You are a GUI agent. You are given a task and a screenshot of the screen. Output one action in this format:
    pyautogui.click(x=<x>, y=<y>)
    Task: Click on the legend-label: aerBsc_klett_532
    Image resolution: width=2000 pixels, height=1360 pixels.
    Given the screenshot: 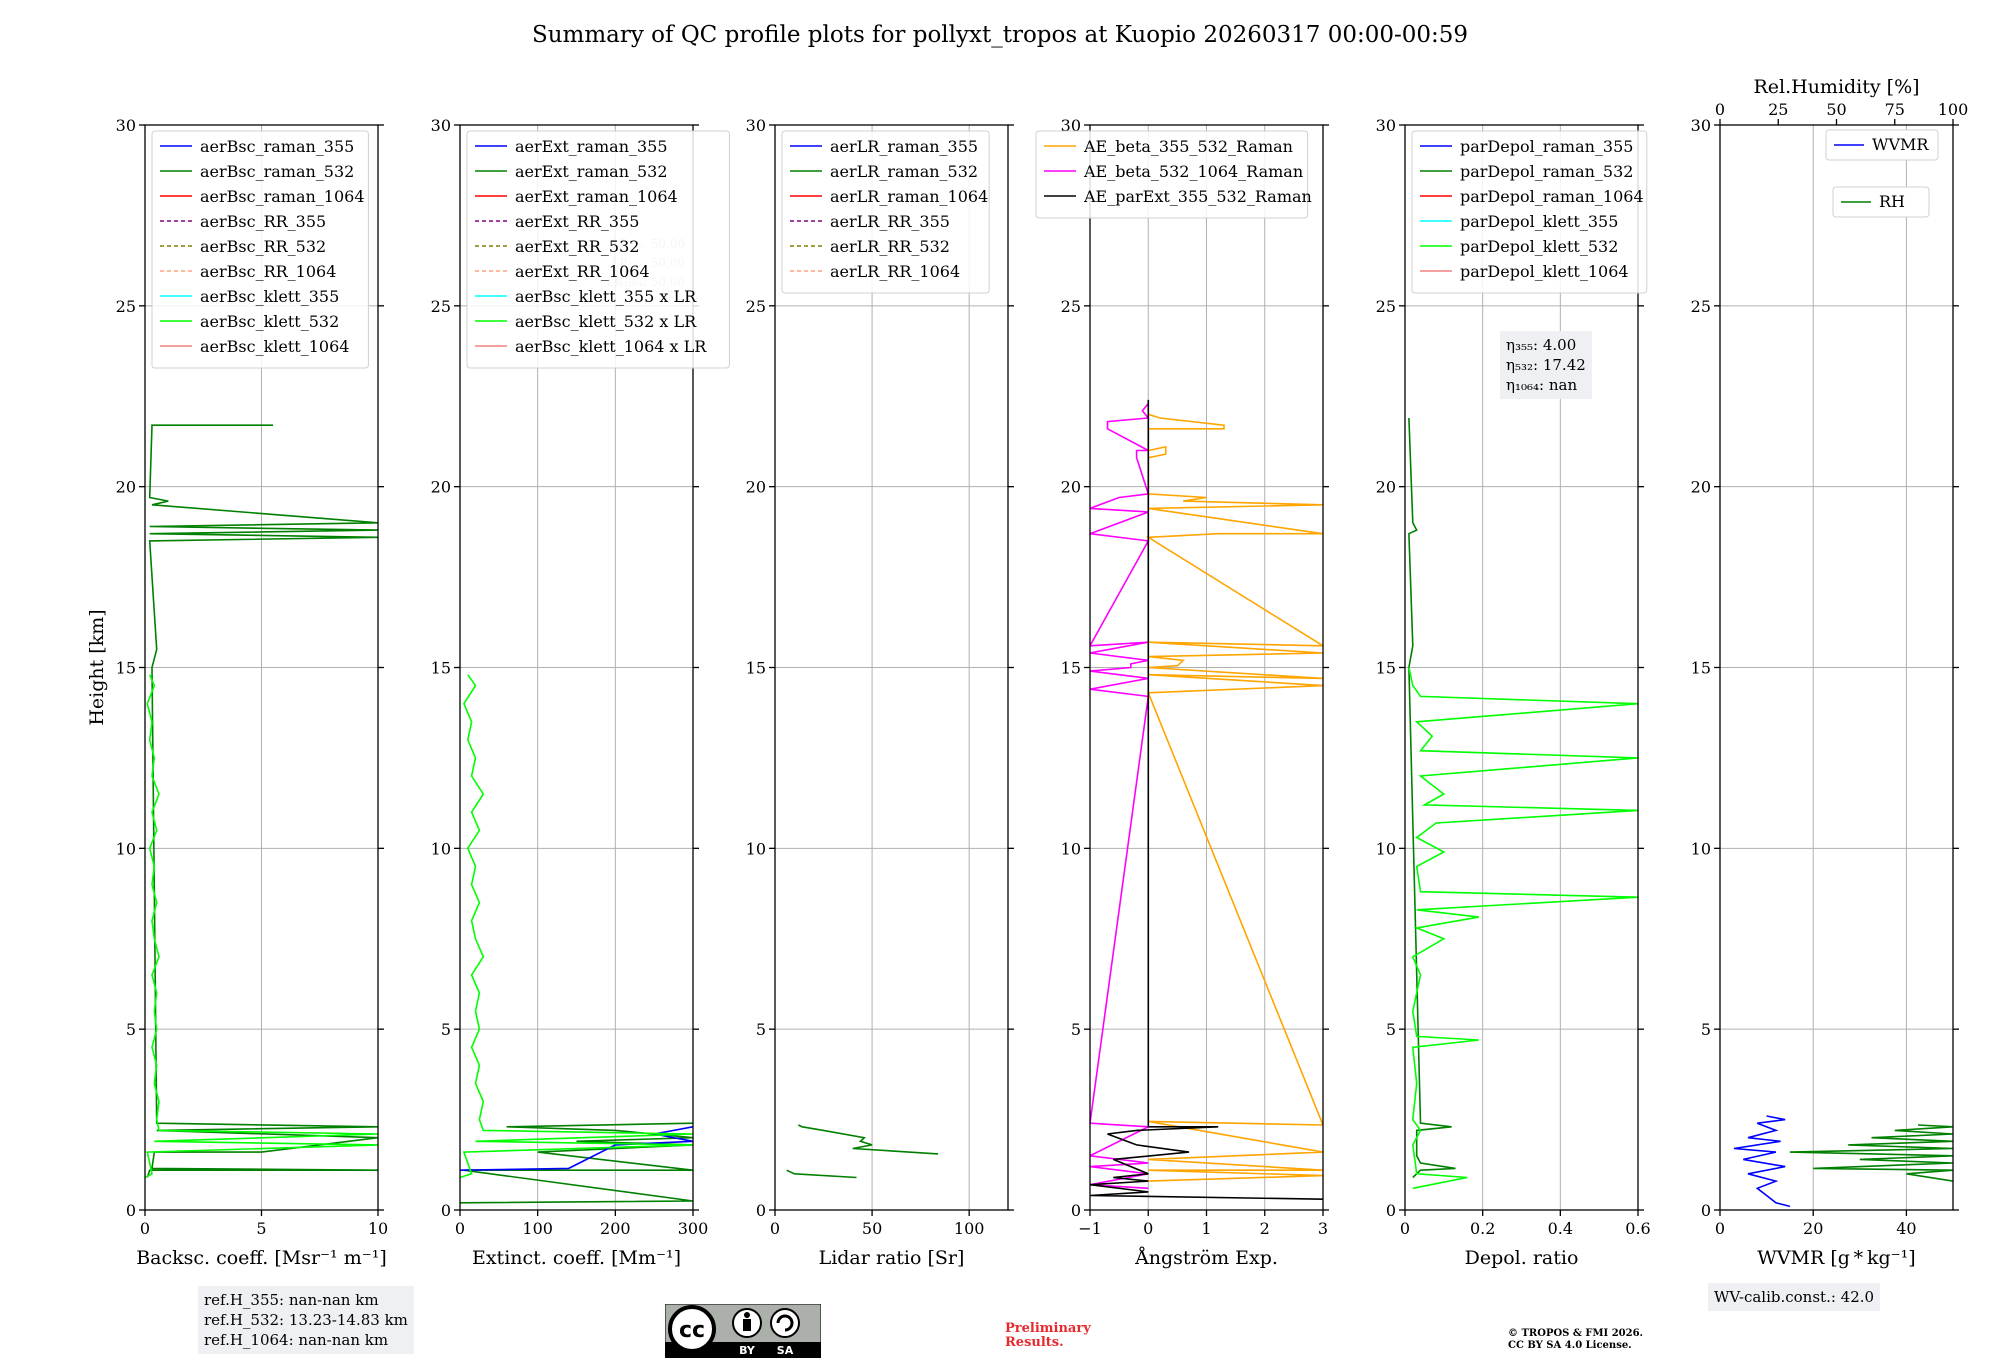 What is the action you would take?
    pyautogui.click(x=269, y=321)
    